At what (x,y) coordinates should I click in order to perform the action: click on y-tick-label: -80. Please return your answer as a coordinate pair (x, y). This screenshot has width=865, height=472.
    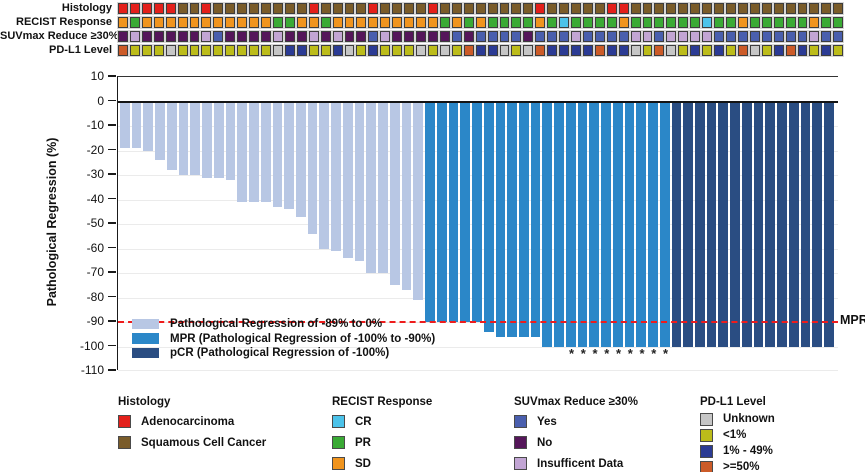
    Looking at the image, I should click on (95, 296).